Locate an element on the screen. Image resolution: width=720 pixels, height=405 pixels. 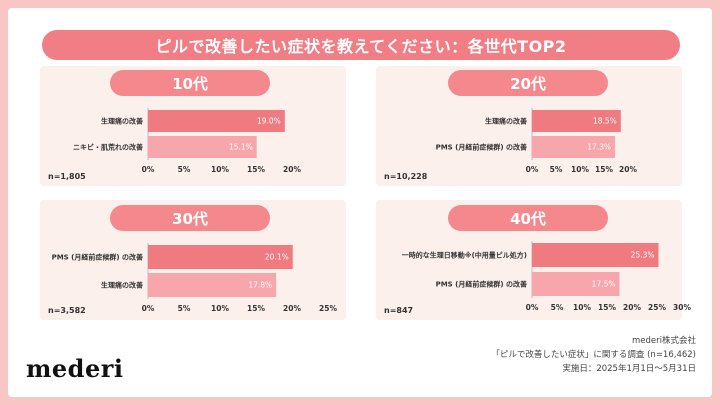
source-company: mederi株式会社 is located at coordinates (664, 341).